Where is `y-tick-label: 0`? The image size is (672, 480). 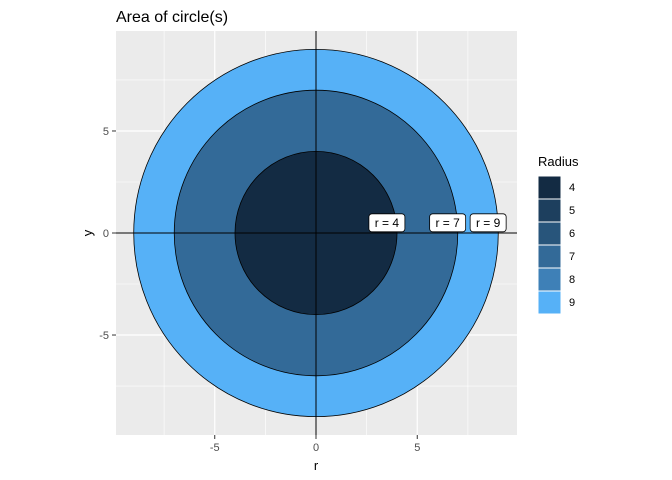 y-tick-label: 0 is located at coordinates (106, 234).